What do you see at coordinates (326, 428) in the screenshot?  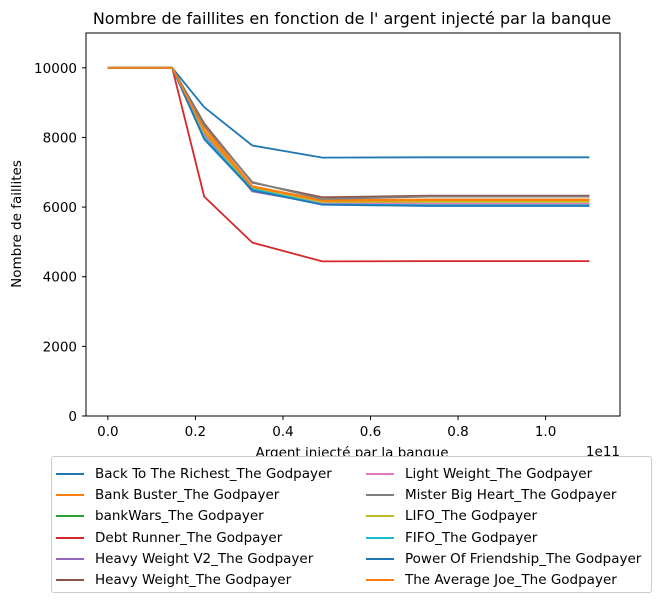 I see `x-axis-ticks: 0.0 0.2 0.4 0.6 0.8 1.0` at bounding box center [326, 428].